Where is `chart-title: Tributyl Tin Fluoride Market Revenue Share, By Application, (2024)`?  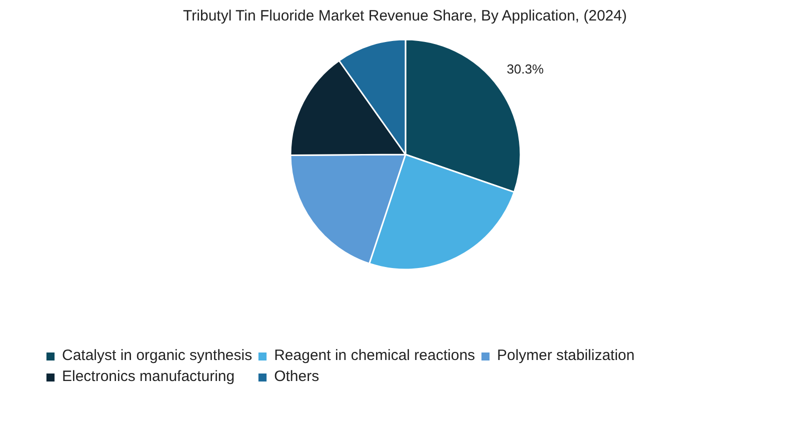
chart-title: Tributyl Tin Fluoride Market Revenue Share, By Application, (2024) is located at coordinates (405, 16).